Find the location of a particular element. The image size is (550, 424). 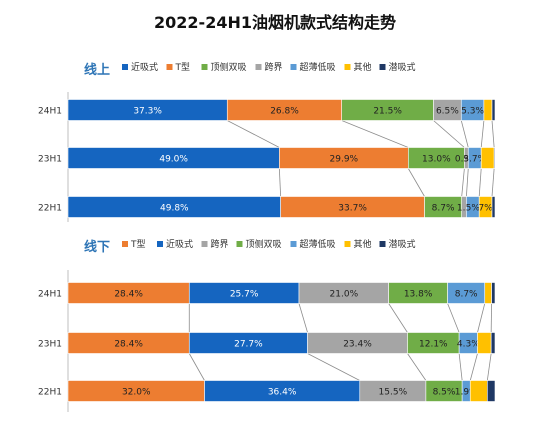

data-label: 37.3% is located at coordinates (147, 112).